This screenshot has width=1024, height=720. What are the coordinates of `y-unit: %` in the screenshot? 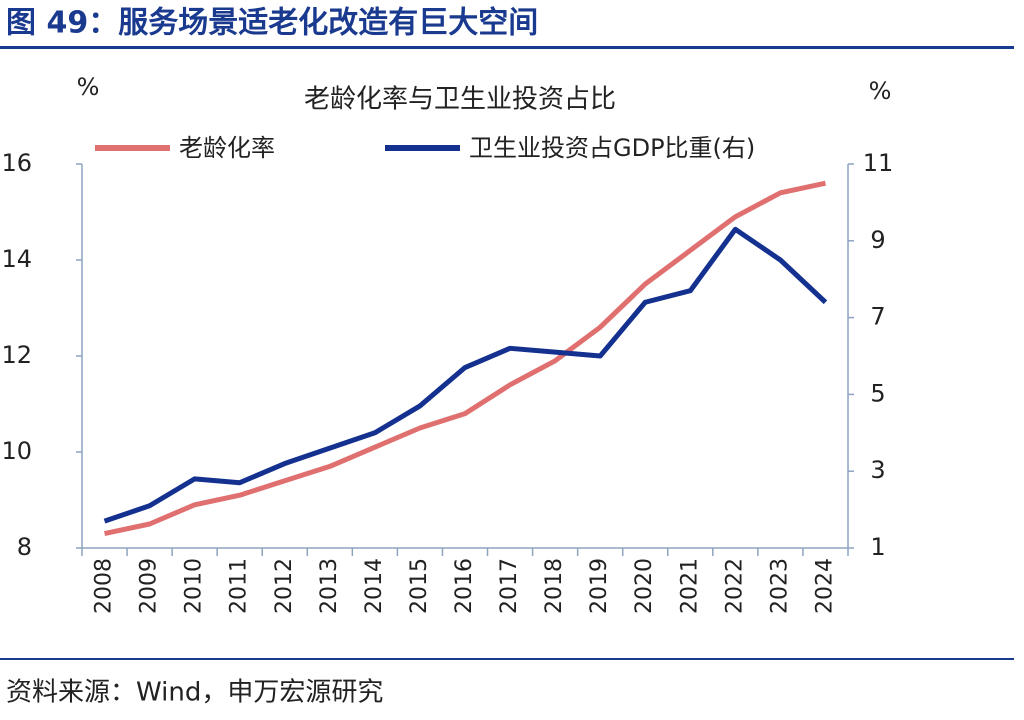 It's located at (88, 87).